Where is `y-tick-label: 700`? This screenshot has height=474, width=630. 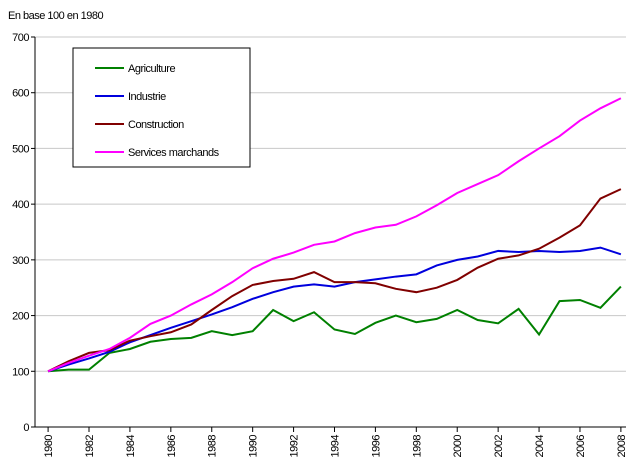
y-tick-label: 700 is located at coordinates (20, 38).